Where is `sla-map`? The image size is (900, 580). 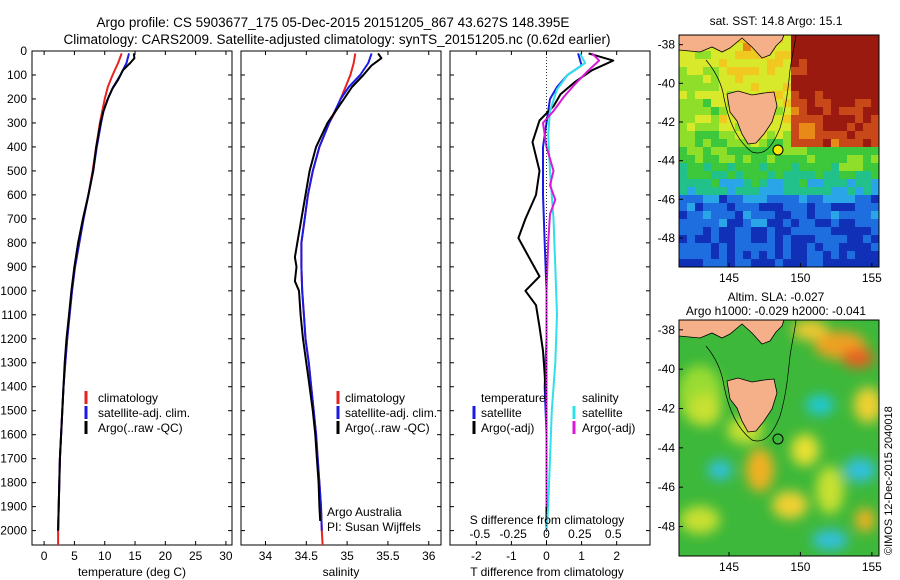 sla-map is located at coordinates (779, 438).